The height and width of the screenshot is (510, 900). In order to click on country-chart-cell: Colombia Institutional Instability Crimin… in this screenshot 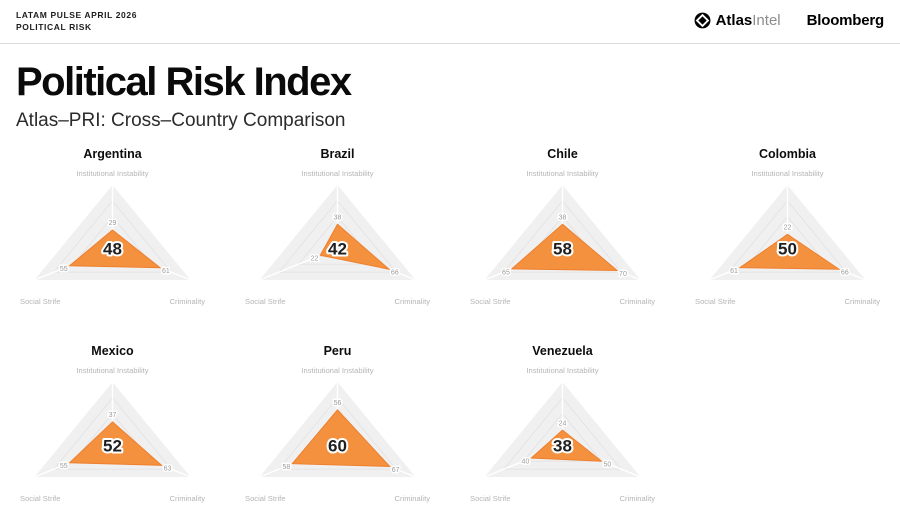, I will do `click(787, 230)`.